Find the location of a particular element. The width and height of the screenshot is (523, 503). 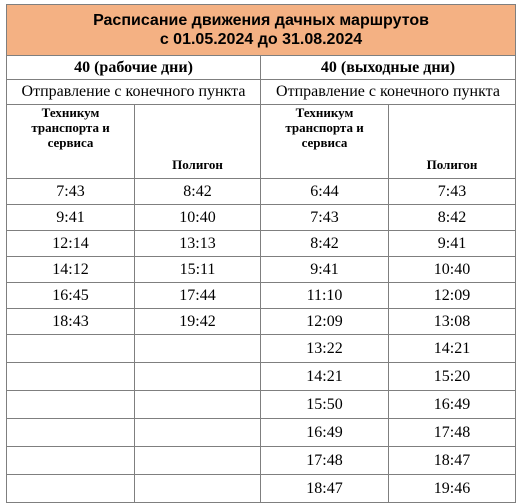

weekend-time-b: 19:46 is located at coordinates (452, 489).